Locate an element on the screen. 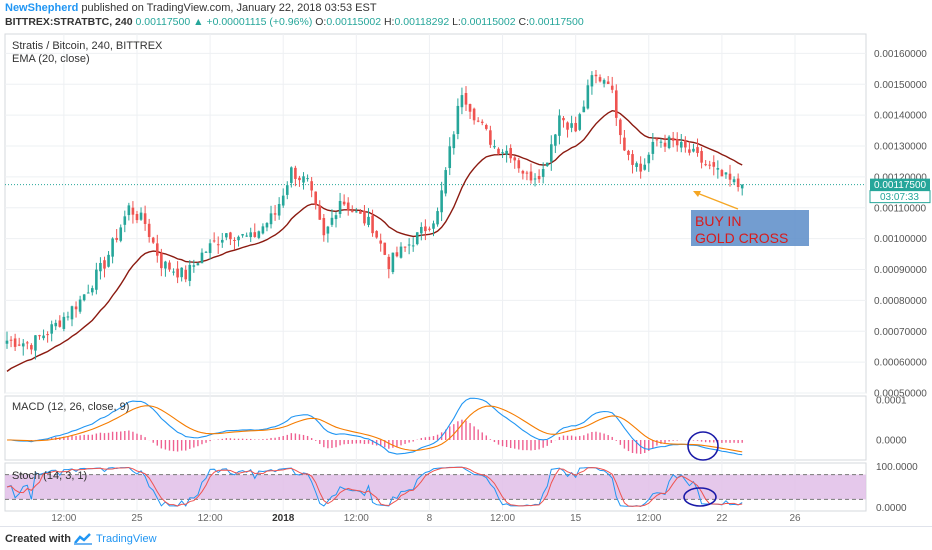  stoch-cross-circle is located at coordinates (700, 497).